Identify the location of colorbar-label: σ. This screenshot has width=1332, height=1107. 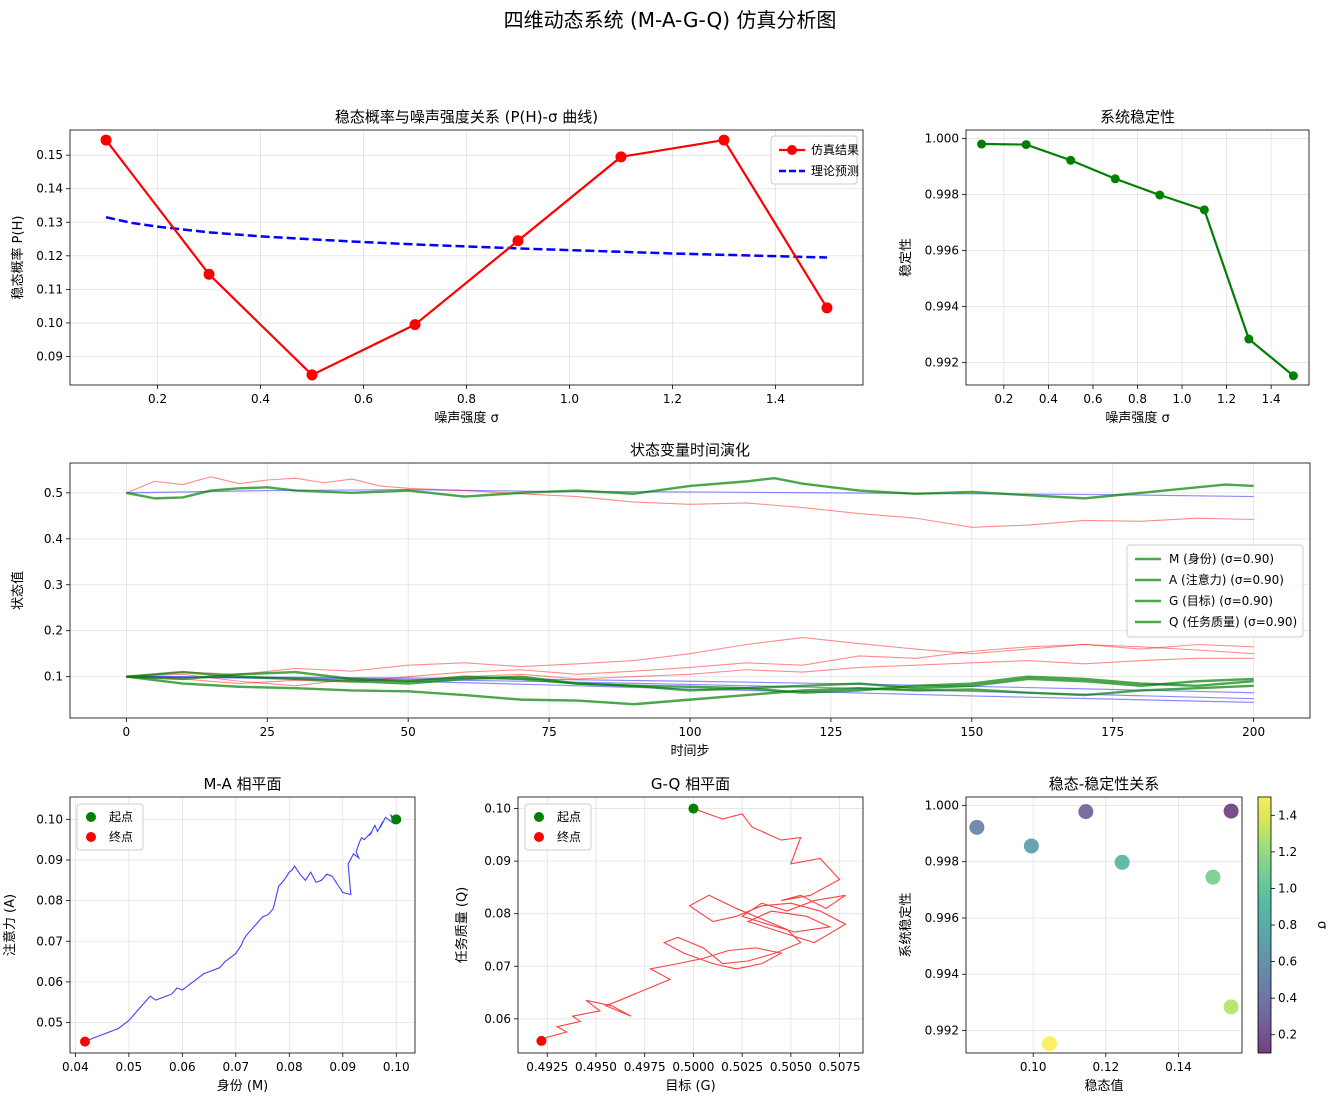
(1321, 925).